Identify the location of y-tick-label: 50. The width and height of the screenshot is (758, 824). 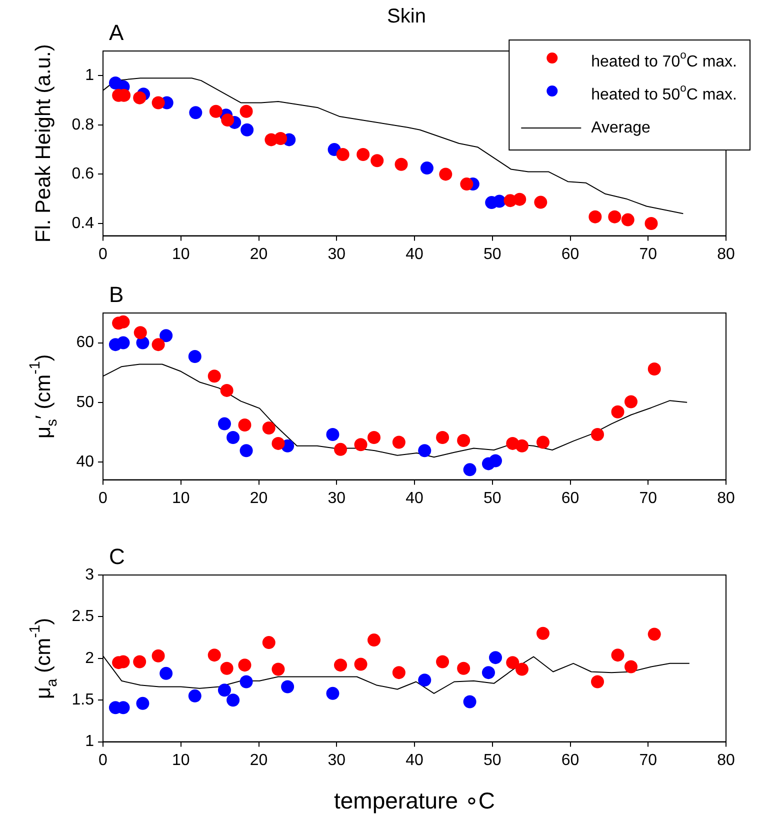
(85, 402).